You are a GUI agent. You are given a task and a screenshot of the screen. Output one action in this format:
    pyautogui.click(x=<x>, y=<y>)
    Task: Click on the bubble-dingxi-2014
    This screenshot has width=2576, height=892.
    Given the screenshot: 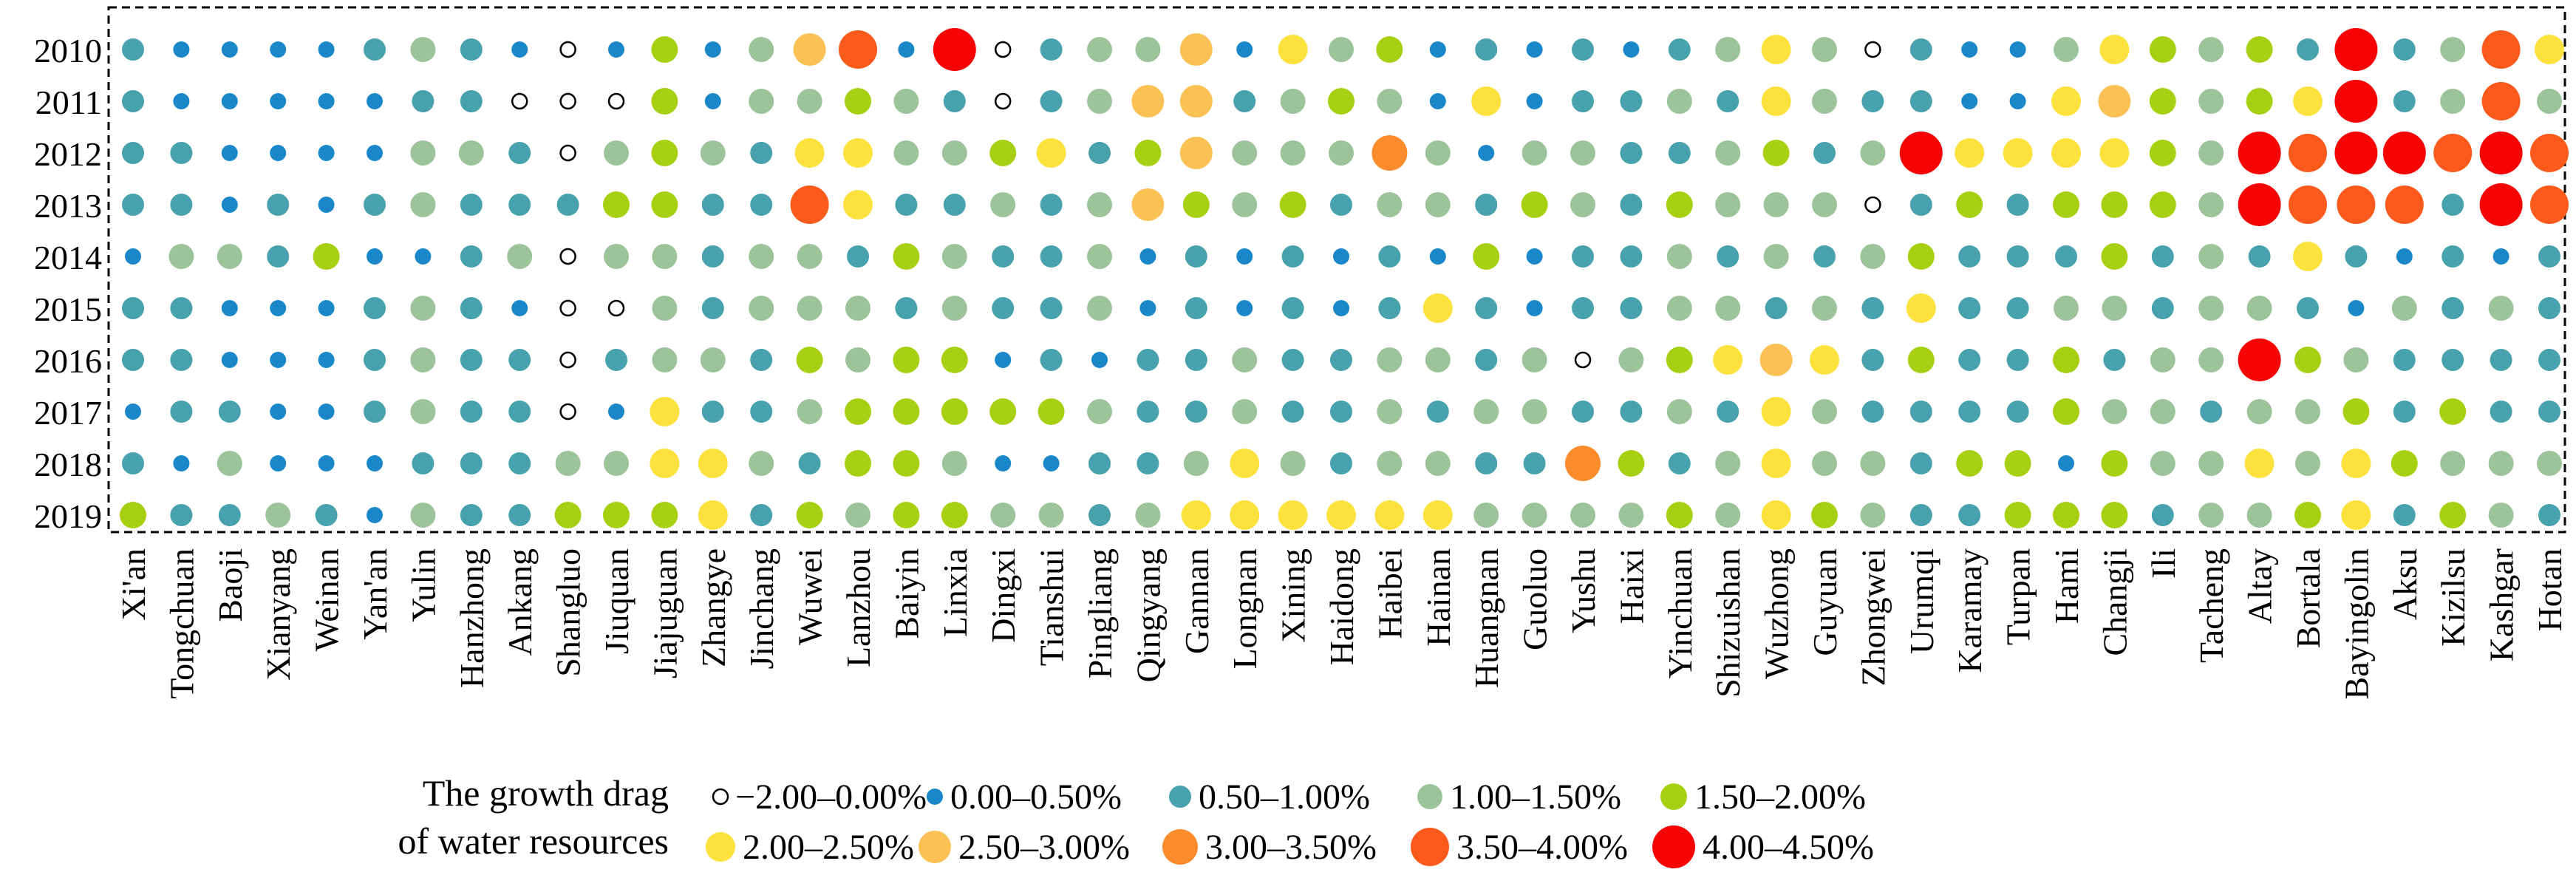 What is the action you would take?
    pyautogui.click(x=1003, y=256)
    